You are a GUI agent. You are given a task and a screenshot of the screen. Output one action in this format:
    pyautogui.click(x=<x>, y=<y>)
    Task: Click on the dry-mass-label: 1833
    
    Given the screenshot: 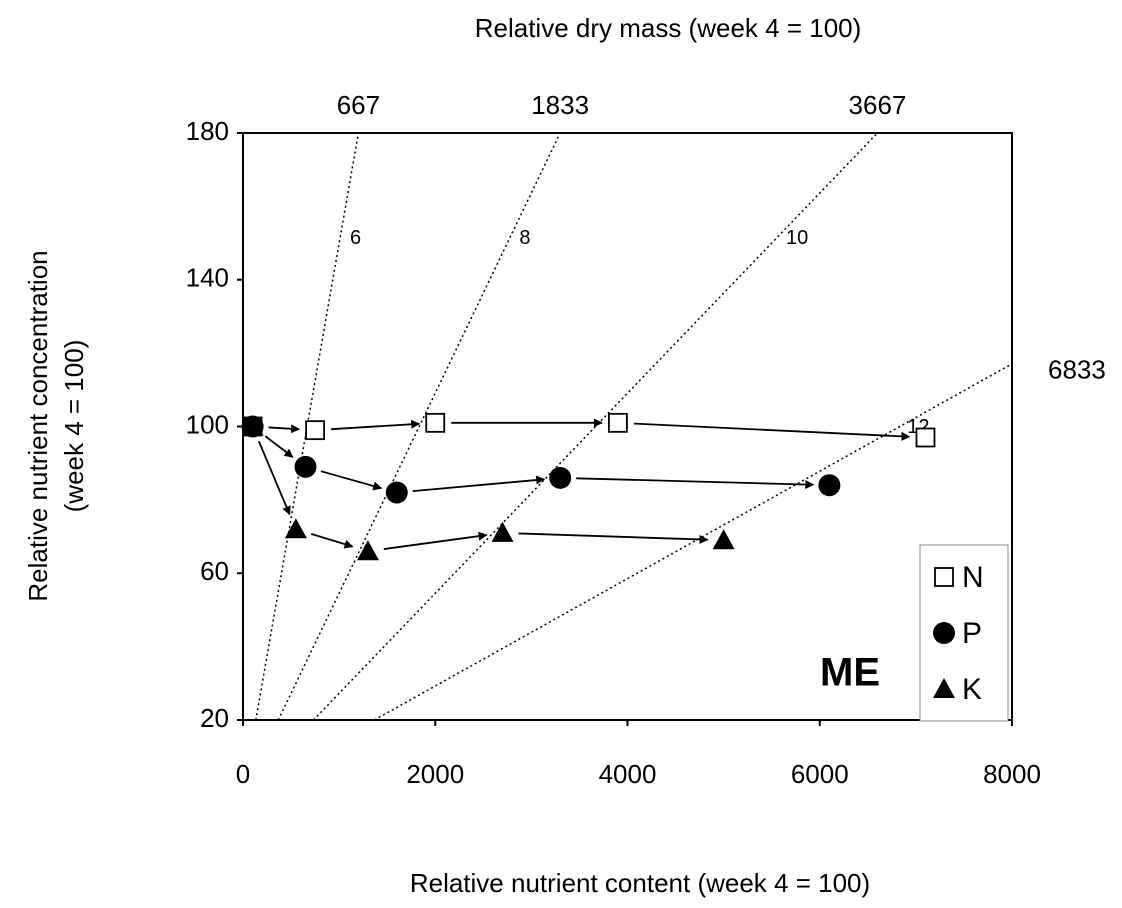 What is the action you would take?
    pyautogui.click(x=560, y=105)
    